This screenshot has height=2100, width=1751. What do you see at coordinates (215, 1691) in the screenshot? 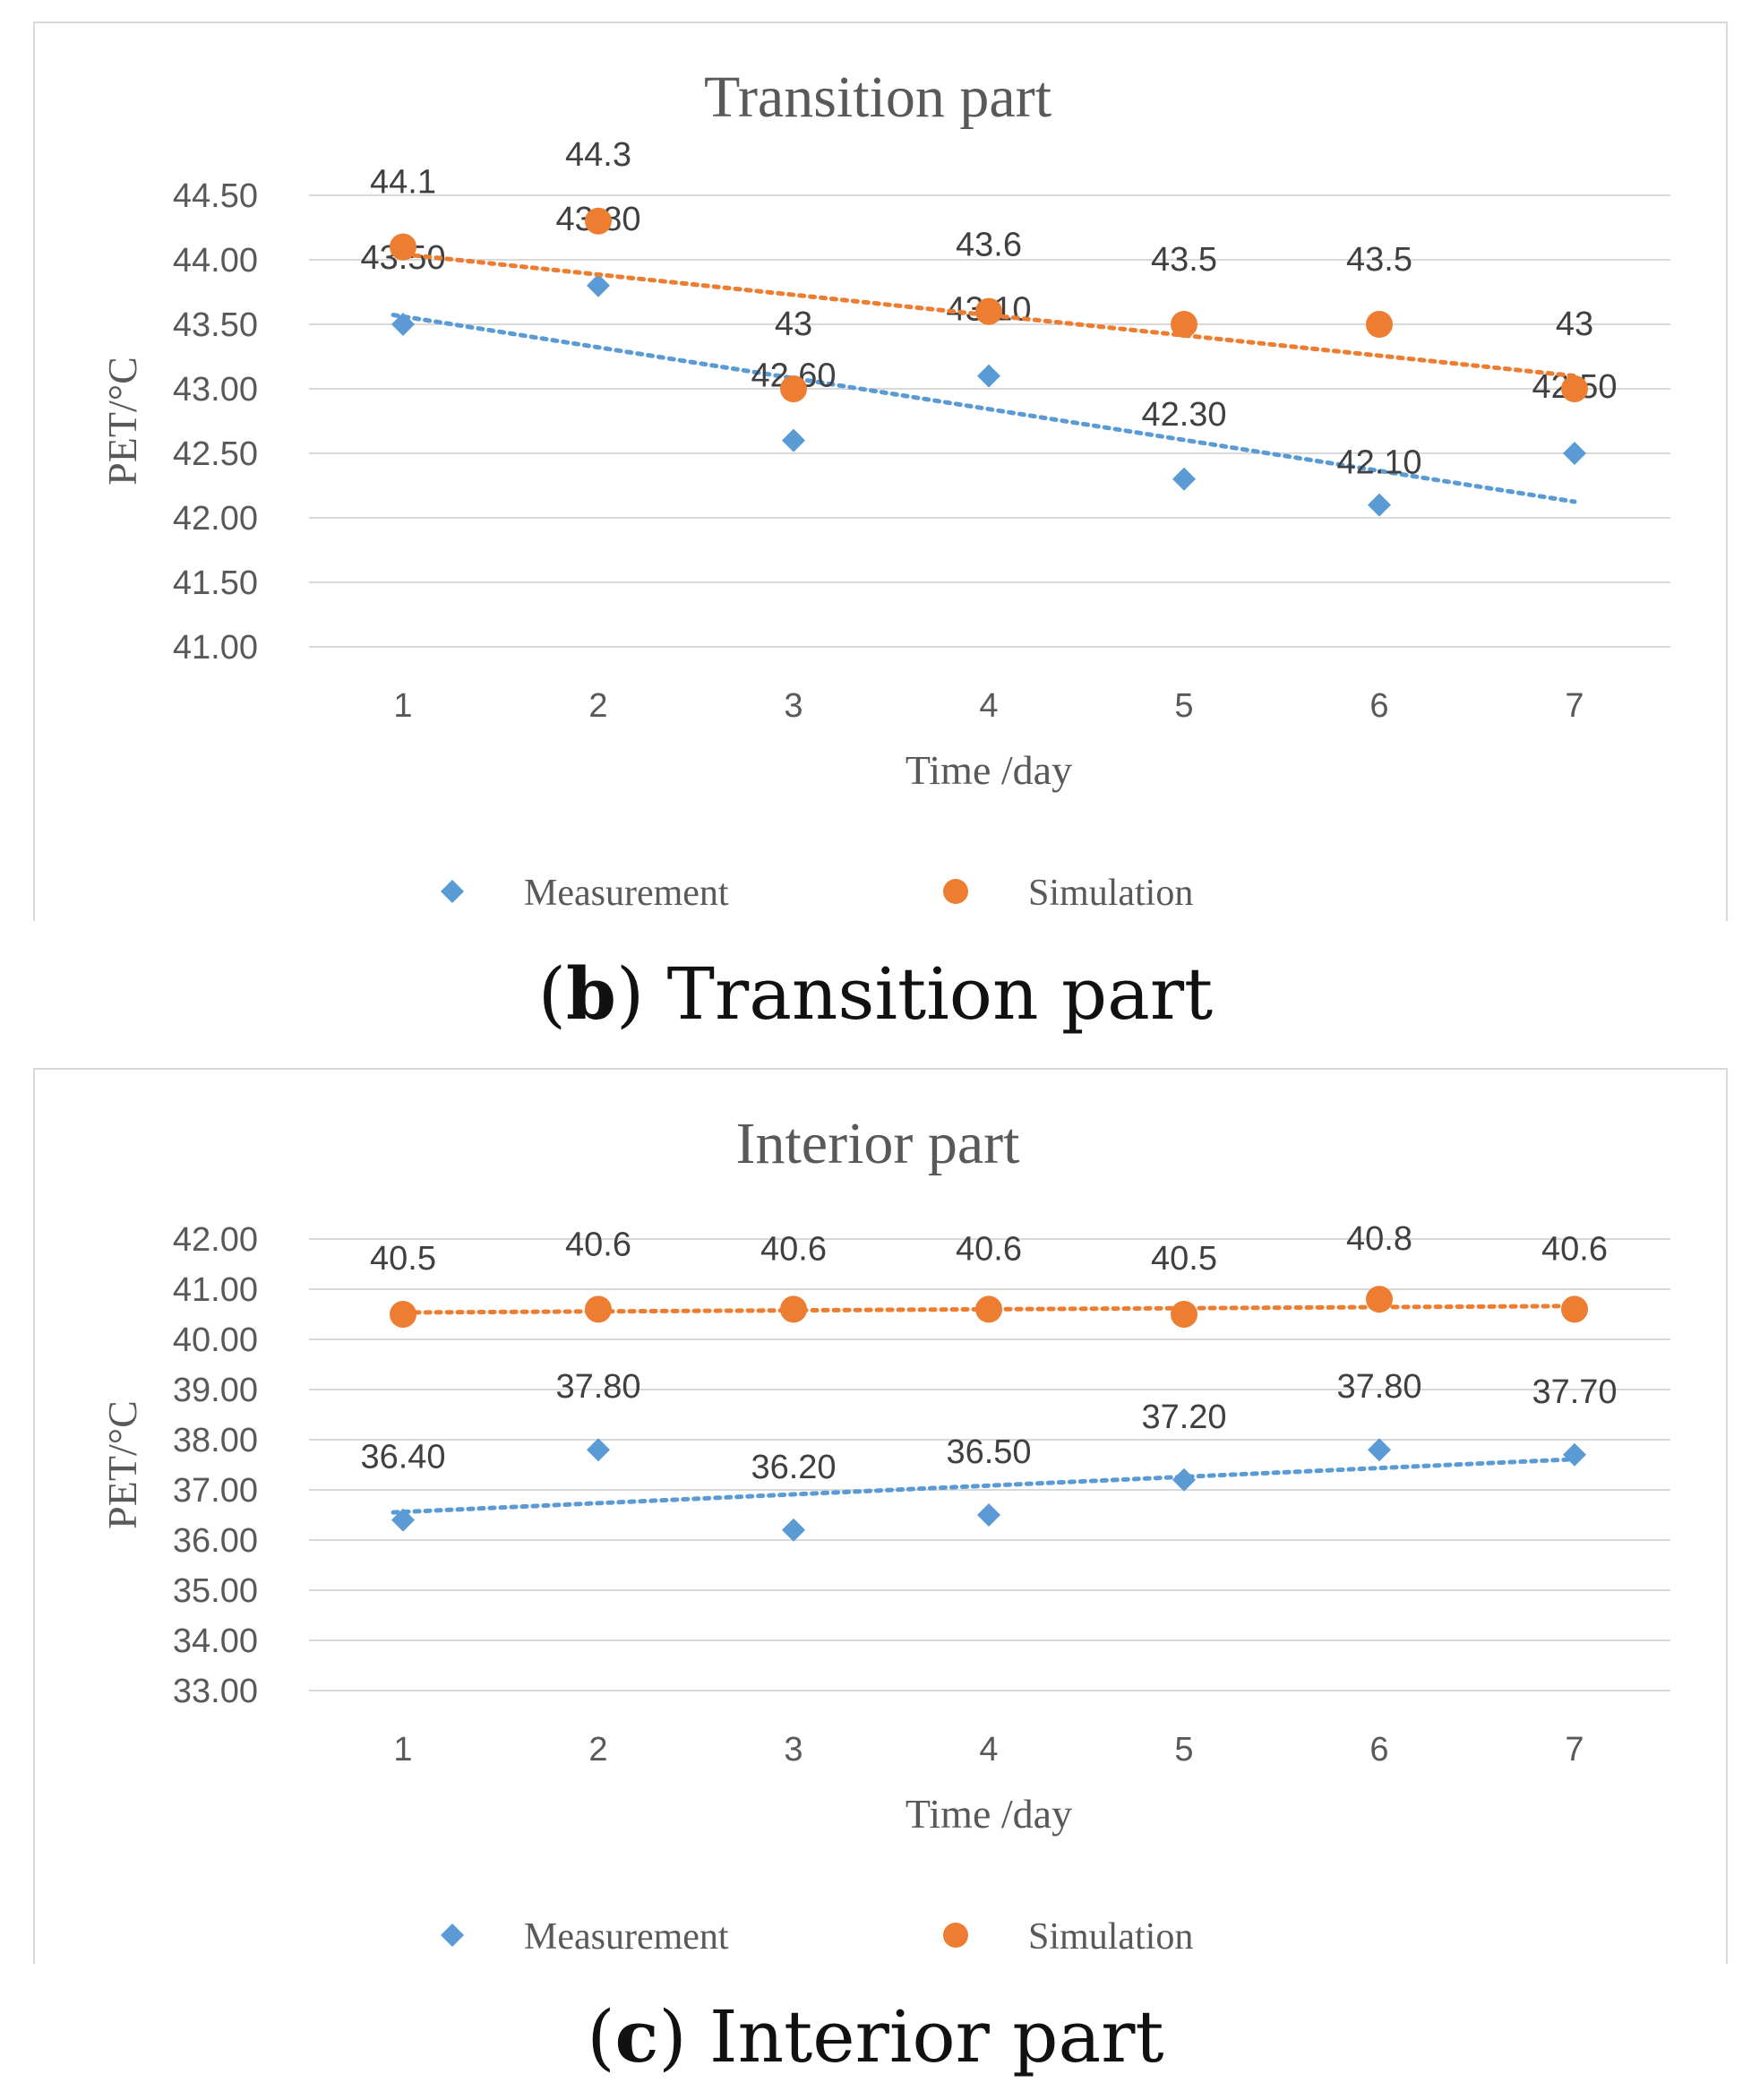
I see `y-tick-label: 33.00` at bounding box center [215, 1691].